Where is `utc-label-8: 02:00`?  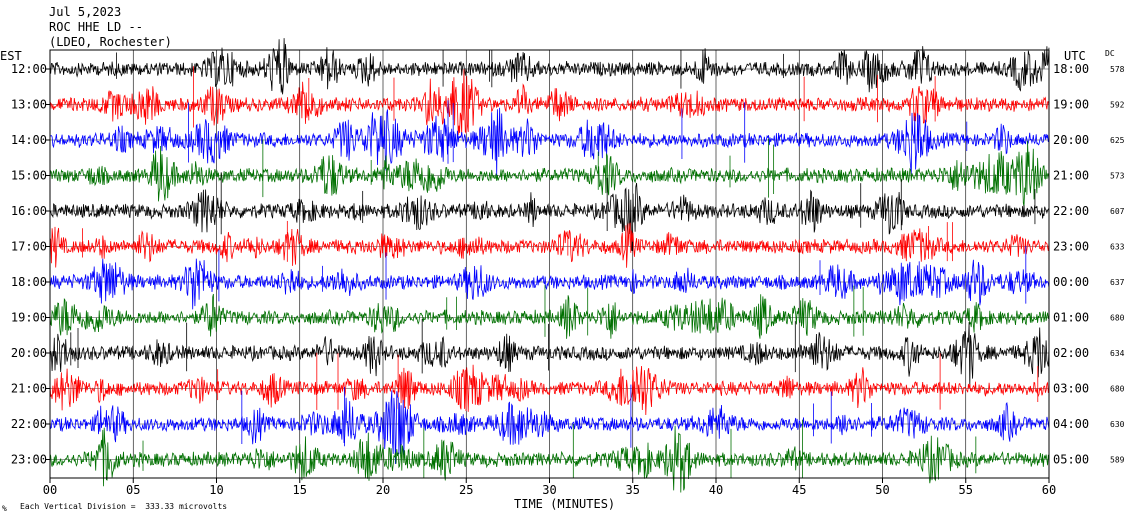
utc-label-8: 02:00 is located at coordinates (1071, 353).